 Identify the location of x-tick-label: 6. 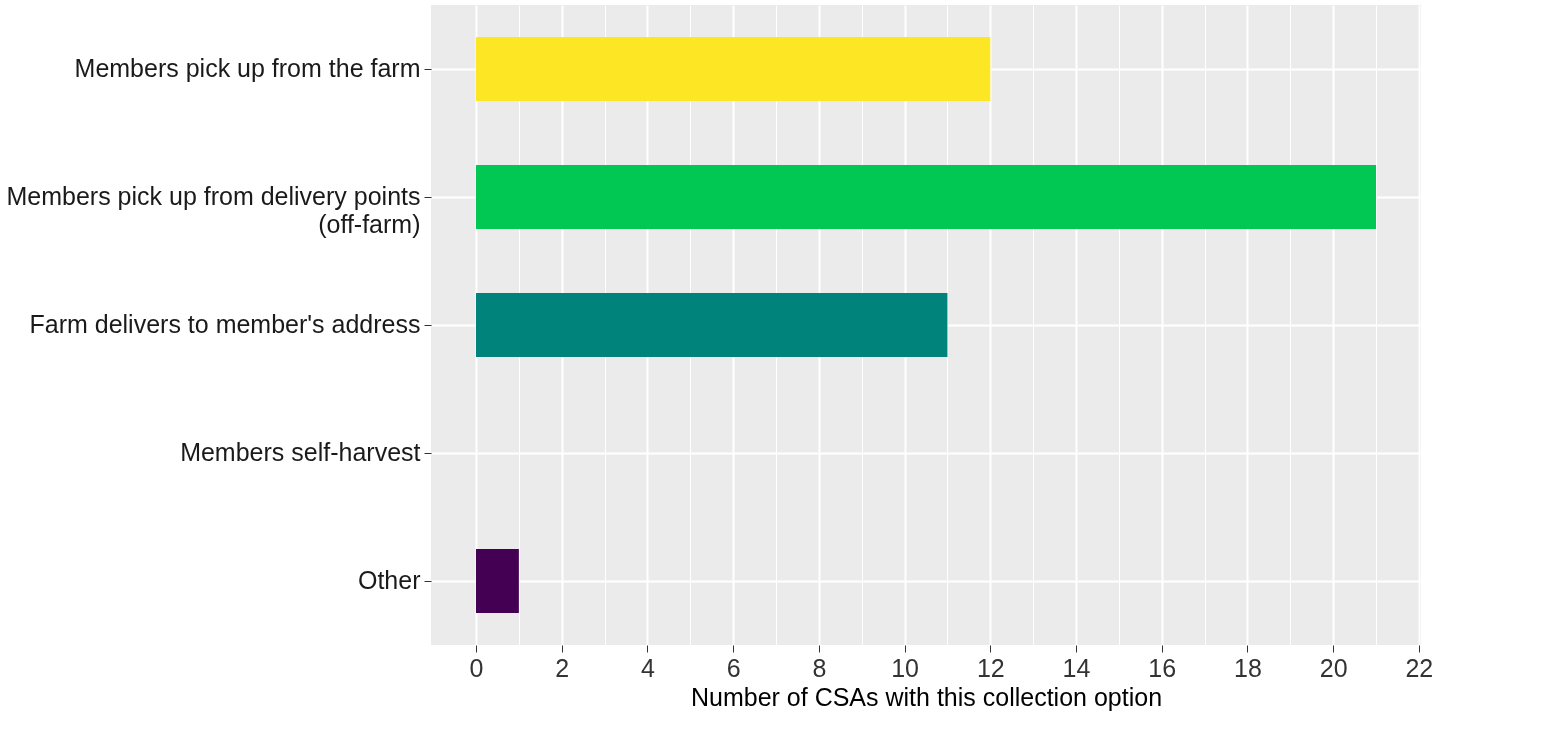
(733, 667).